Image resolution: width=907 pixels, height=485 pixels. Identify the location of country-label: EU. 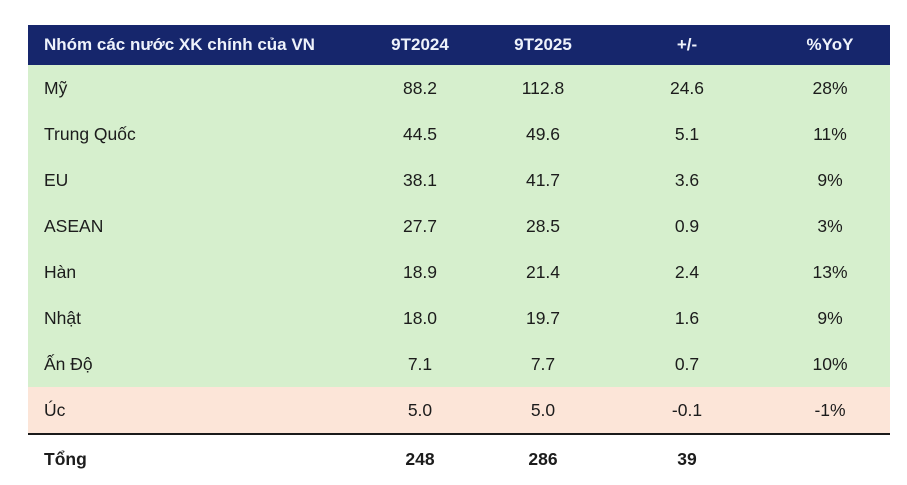
(193, 180).